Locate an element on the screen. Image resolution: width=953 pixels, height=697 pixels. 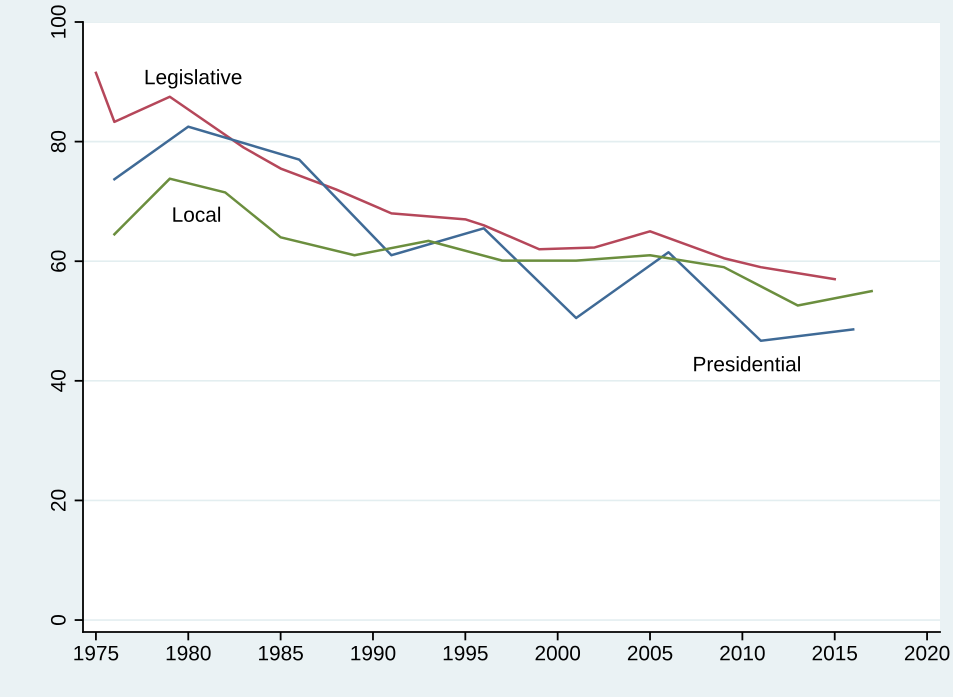
x-tick-label: 1990 is located at coordinates (373, 653).